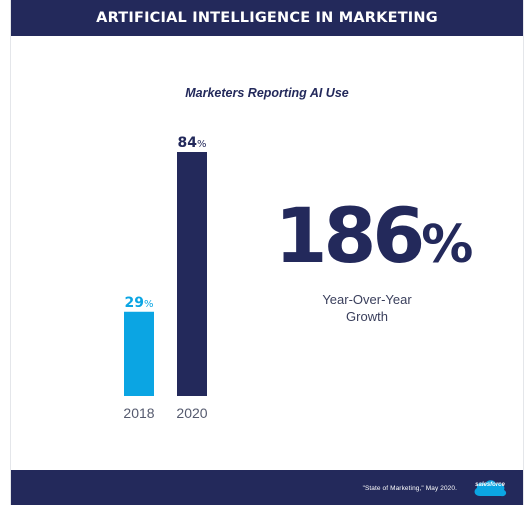 The width and height of the screenshot is (530, 505). I want to click on growth-label-line1: Year-Over-Year, so click(367, 299).